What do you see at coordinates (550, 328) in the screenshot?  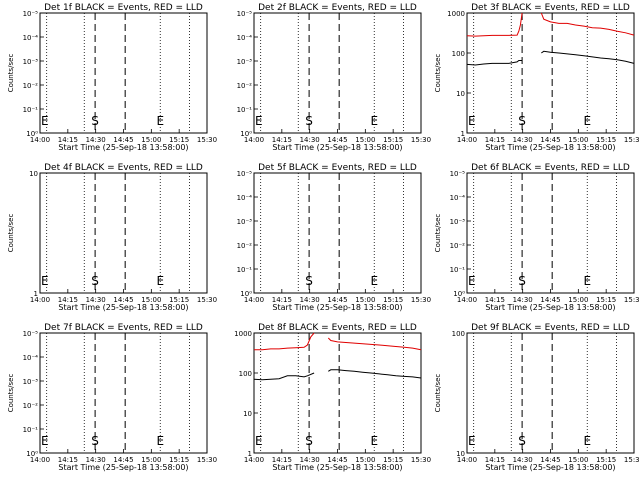 I see `chart-title: Det 9f BLACK = Events, RED = LLD` at bounding box center [550, 328].